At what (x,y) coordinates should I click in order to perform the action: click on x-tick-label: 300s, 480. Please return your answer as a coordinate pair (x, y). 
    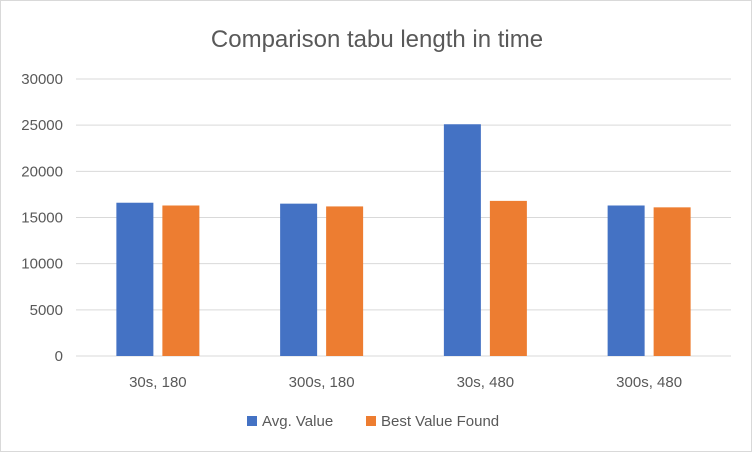
    Looking at the image, I should click on (649, 382).